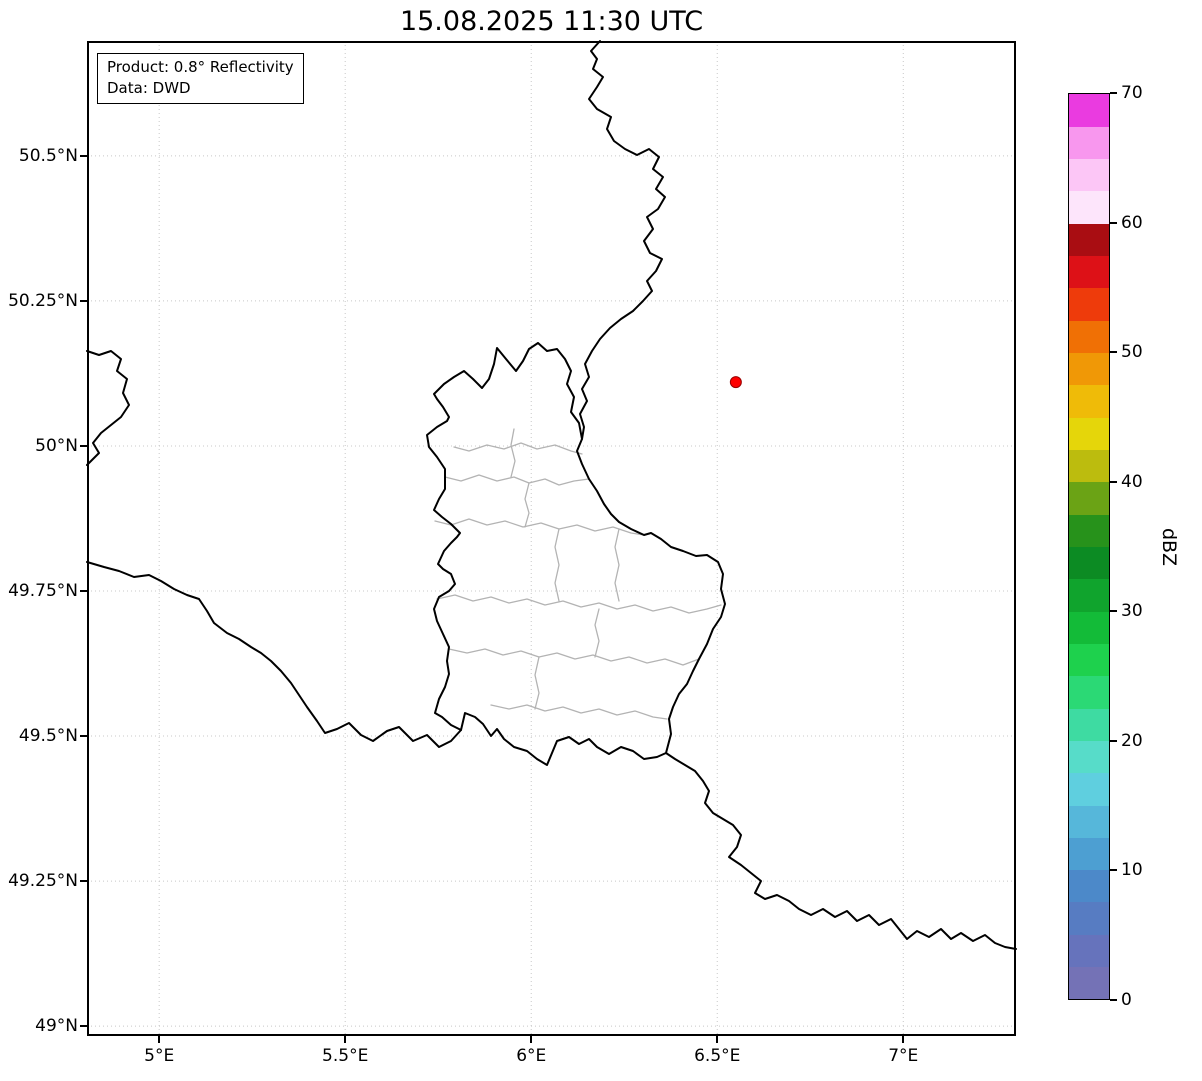  I want to click on product-info-line: Product: 0.8° Reflectivity, so click(200, 67).